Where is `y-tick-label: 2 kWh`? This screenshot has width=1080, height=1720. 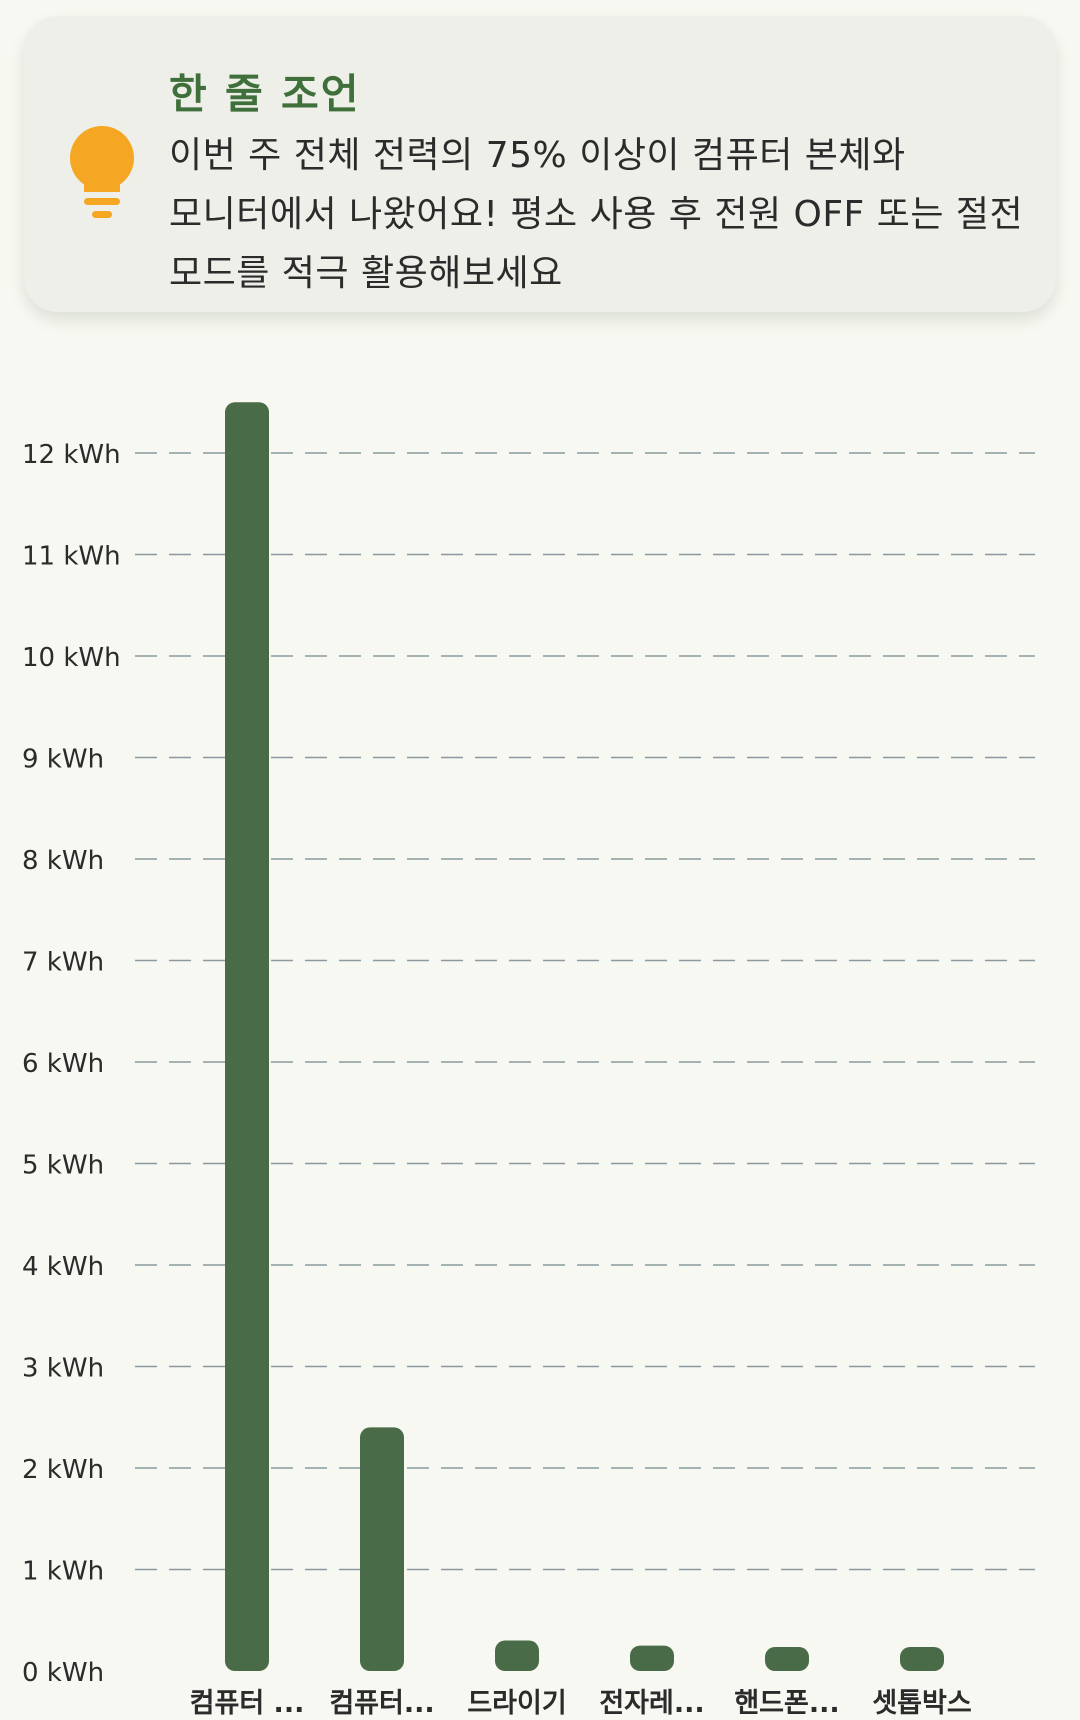 y-tick-label: 2 kWh is located at coordinates (63, 1470).